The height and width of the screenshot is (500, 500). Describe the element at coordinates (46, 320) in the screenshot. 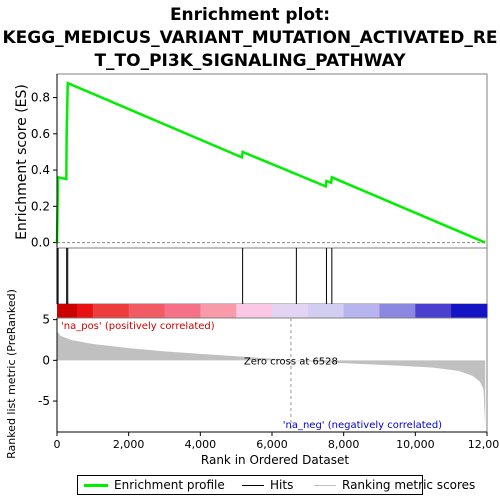

I see `metric-y-tick-label: 5` at that location.